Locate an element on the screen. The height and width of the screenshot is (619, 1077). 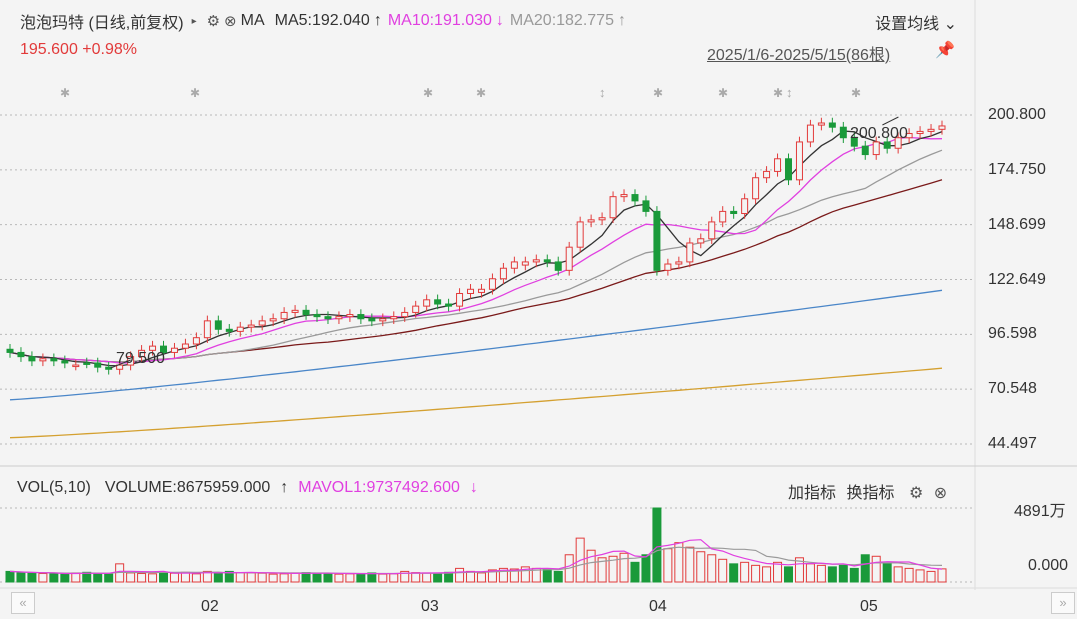
ma-settings-button: 设置均线 ⌄ is located at coordinates (916, 22).